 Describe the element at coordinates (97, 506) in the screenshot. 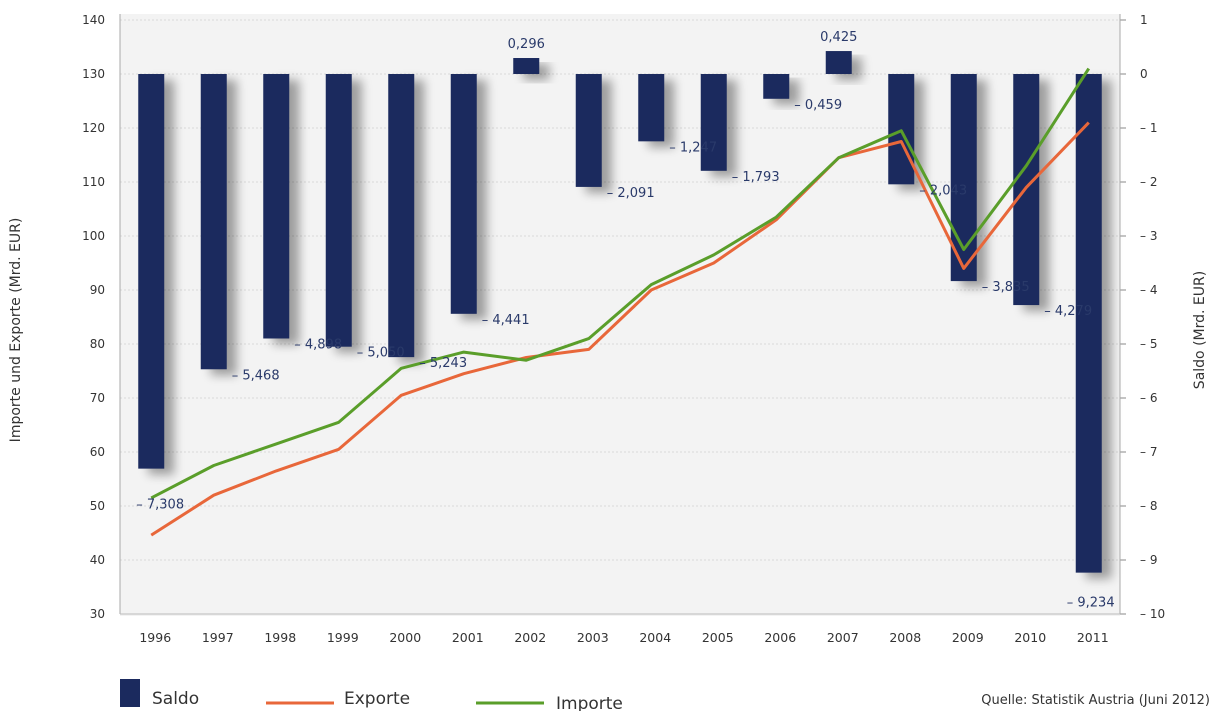

I see `left-tick-label: 50` at that location.